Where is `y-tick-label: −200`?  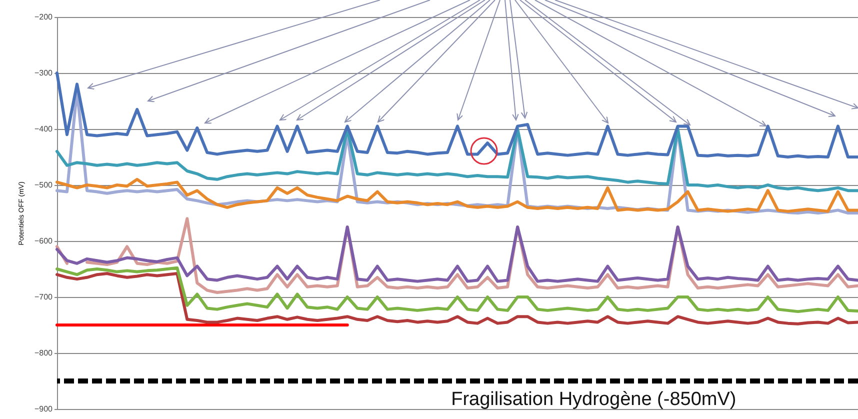
y-tick-label: −200 is located at coordinates (44, 17).